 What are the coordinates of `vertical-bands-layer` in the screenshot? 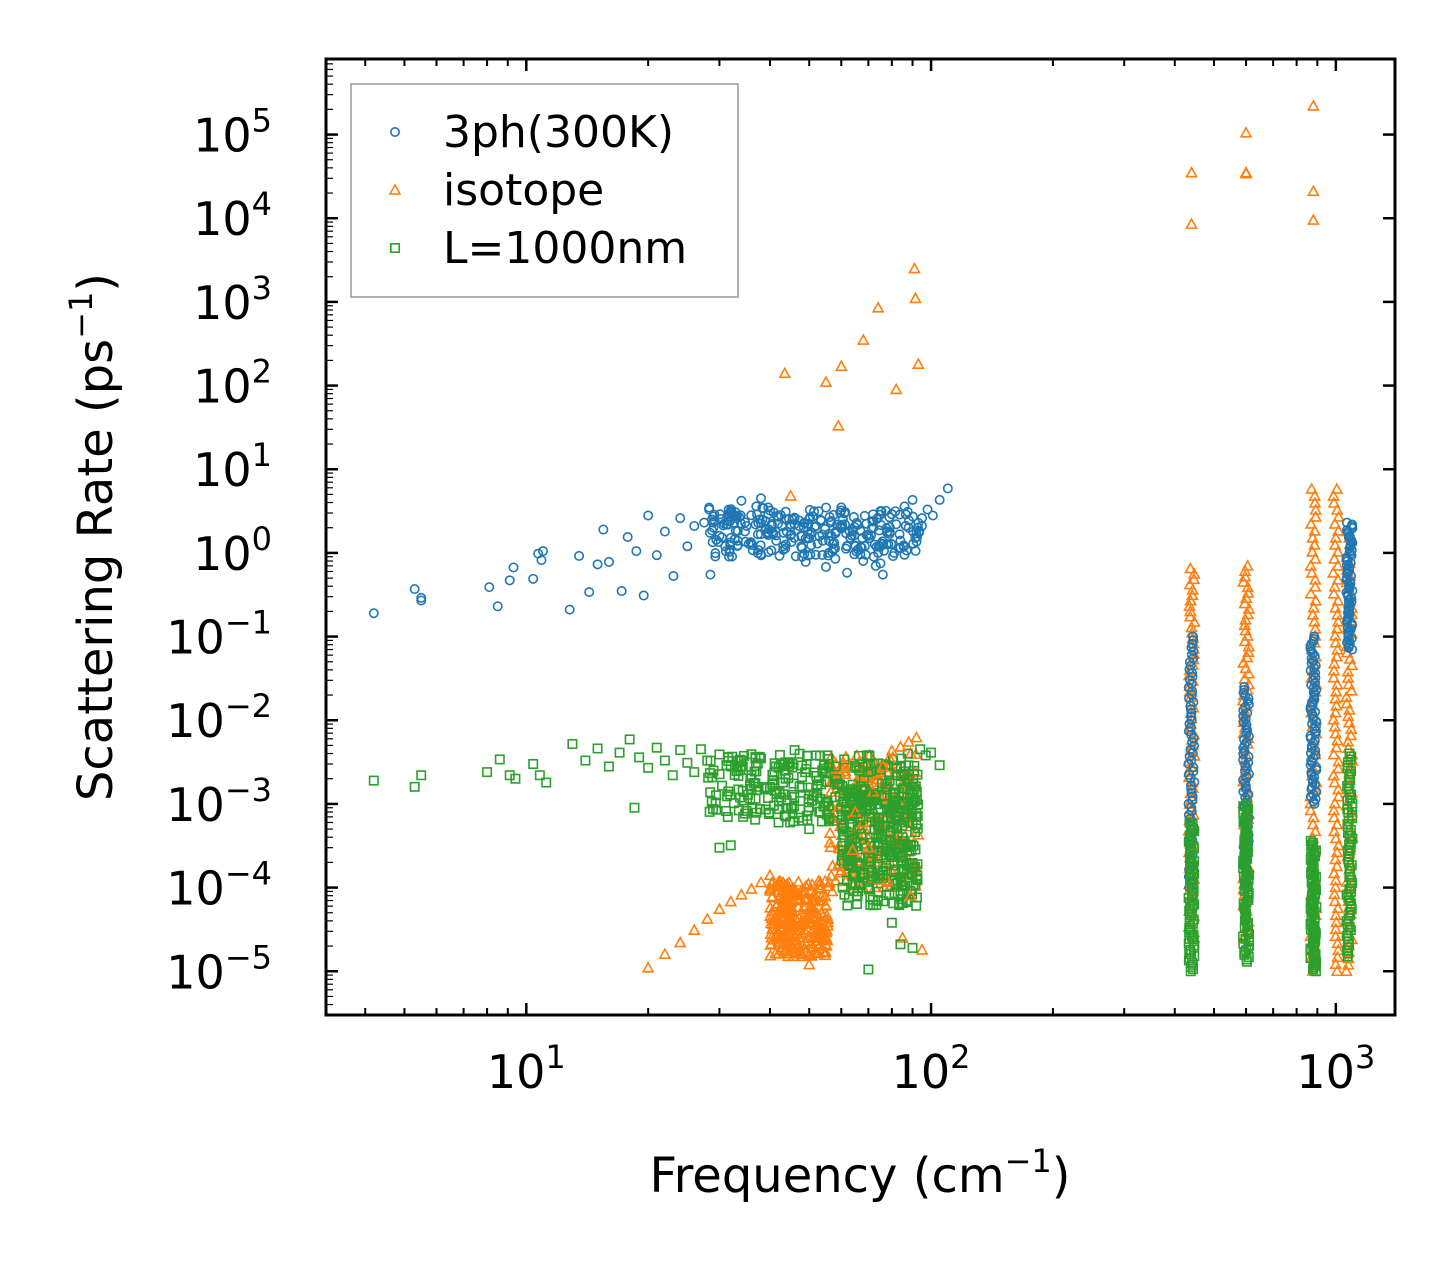 It's located at (1270, 729).